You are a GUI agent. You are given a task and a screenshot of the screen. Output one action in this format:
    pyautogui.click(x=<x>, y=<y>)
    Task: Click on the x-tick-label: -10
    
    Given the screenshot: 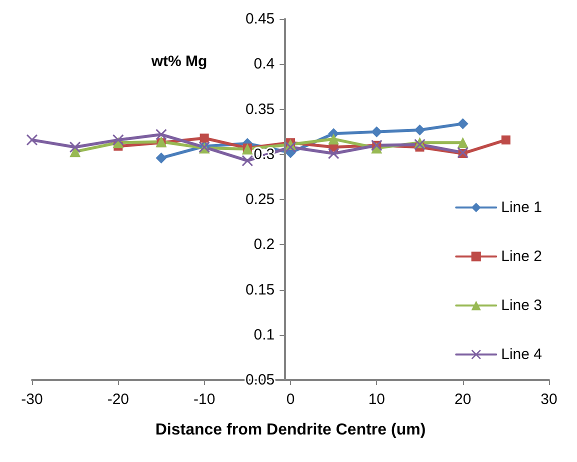 What is the action you would take?
    pyautogui.click(x=204, y=399)
    